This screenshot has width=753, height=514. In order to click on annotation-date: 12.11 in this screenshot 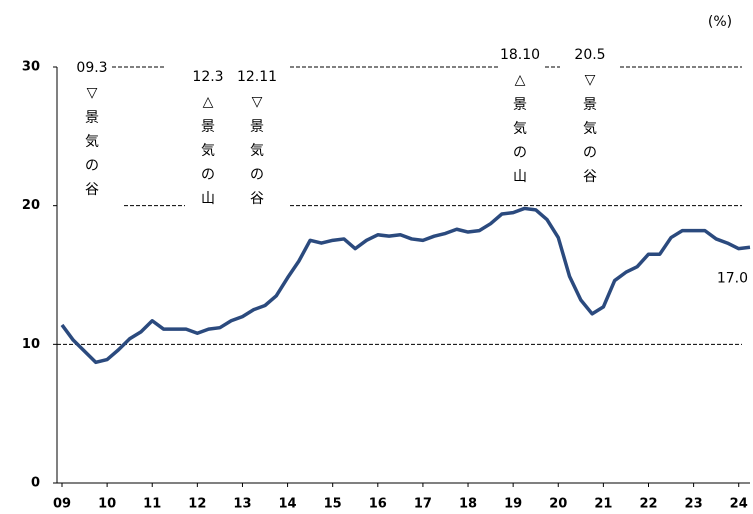, I will do `click(257, 77)`.